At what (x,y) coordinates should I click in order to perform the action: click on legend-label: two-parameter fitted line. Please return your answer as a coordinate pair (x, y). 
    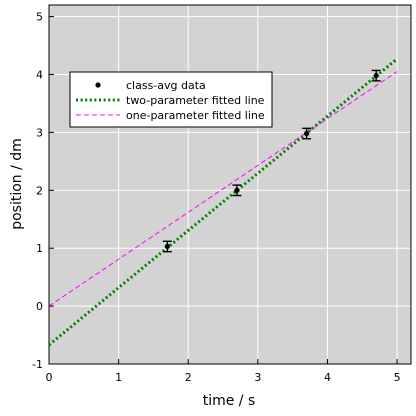
    Looking at the image, I should click on (195, 100).